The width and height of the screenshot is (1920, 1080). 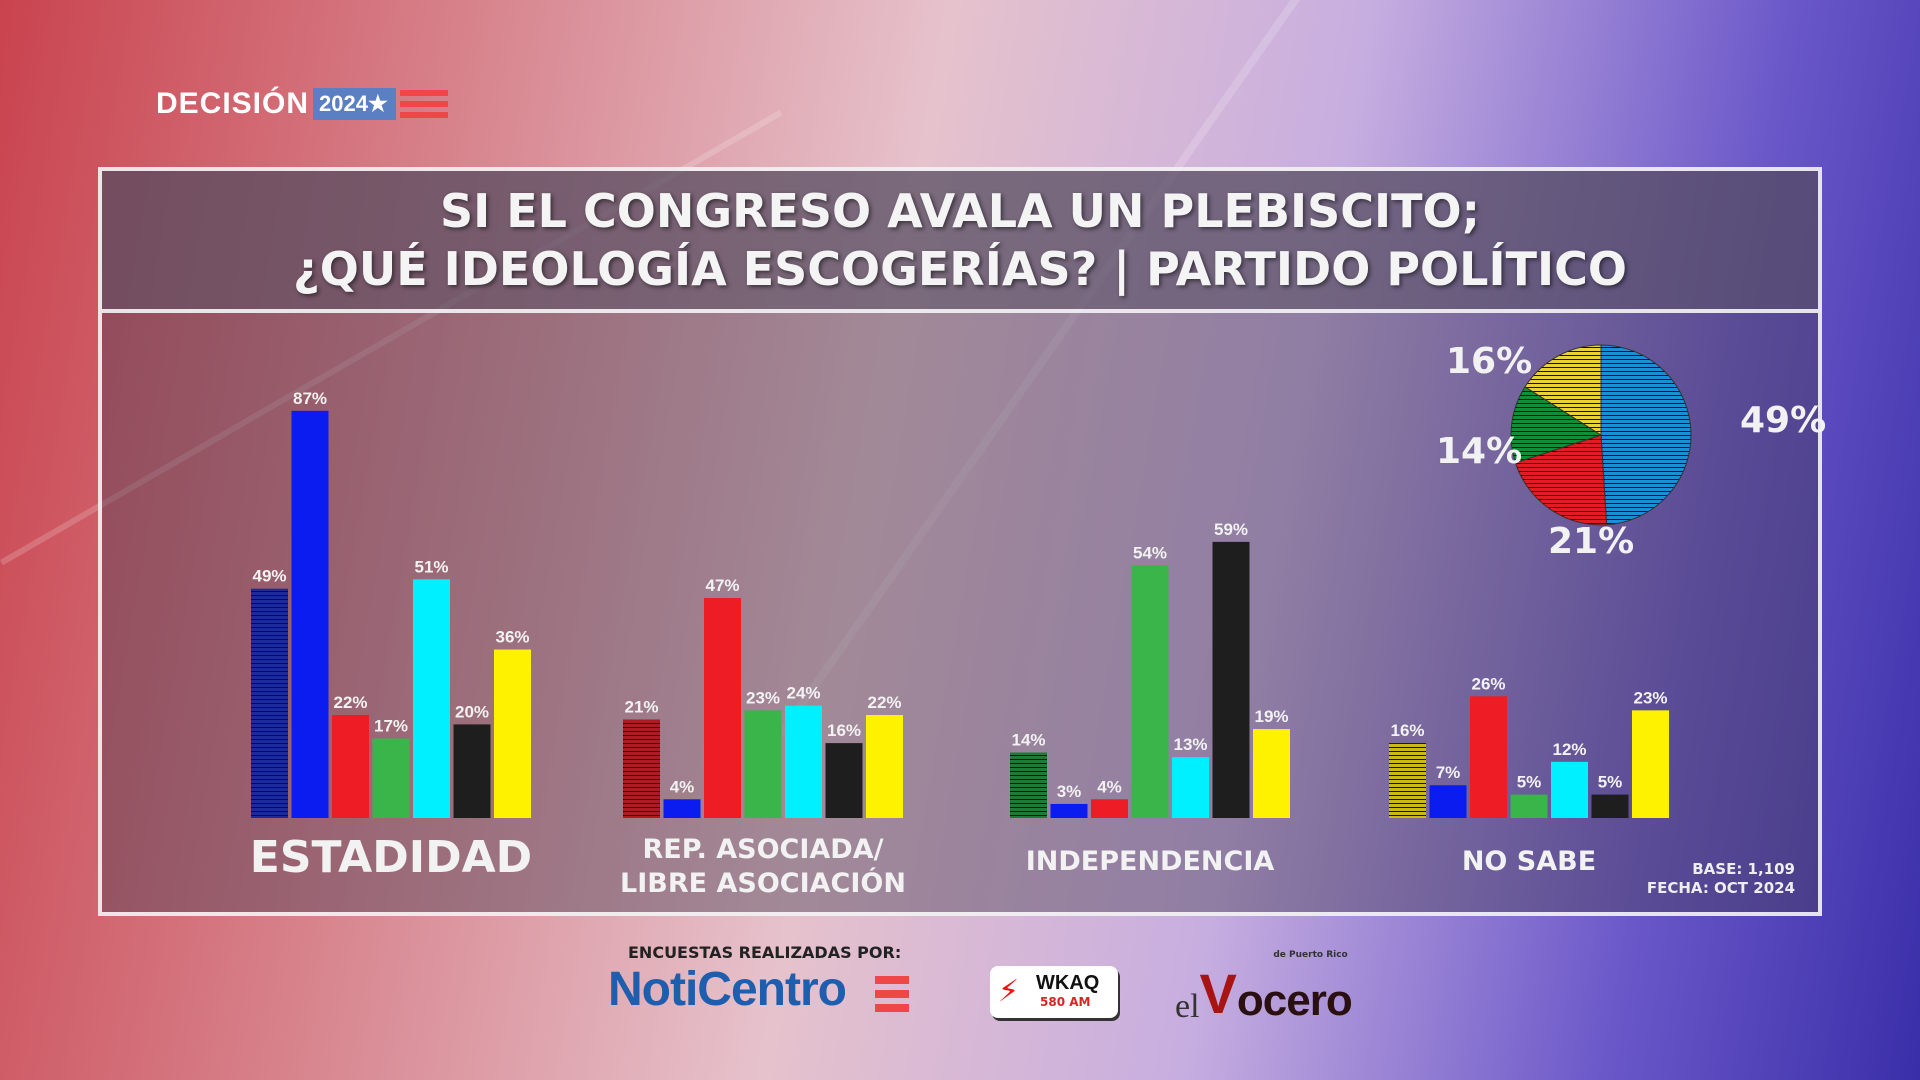 What do you see at coordinates (1009, 991) in the screenshot?
I see `lightning-icon: ⚡` at bounding box center [1009, 991].